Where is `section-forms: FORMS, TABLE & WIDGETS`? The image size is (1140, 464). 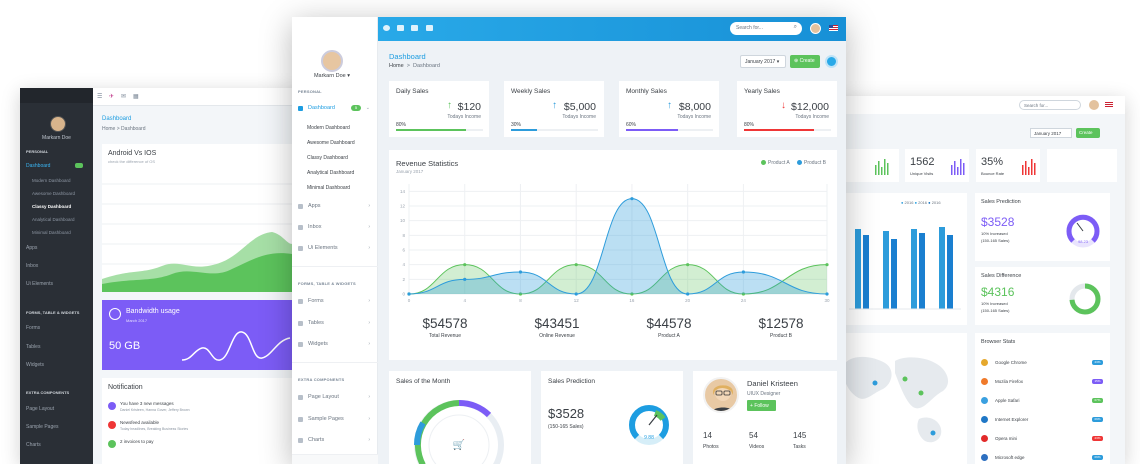
section-forms: FORMS, TABLE & WIDGETS is located at coordinates (53, 312).